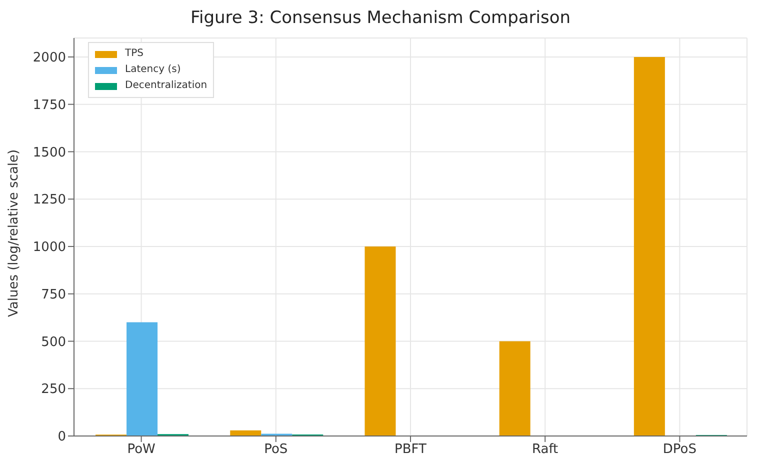  What do you see at coordinates (49, 105) in the screenshot?
I see `y-tick-label: 1750` at bounding box center [49, 105].